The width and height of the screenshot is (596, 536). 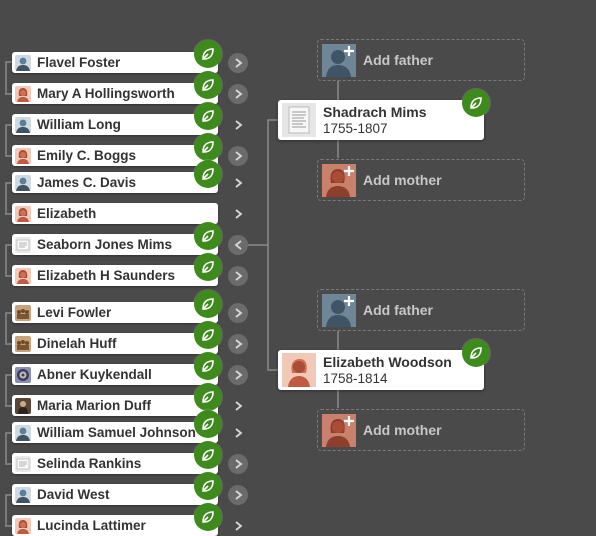 I want to click on person-card-shadrach-mims: Shadrach Mims 1755-1807, so click(x=381, y=120).